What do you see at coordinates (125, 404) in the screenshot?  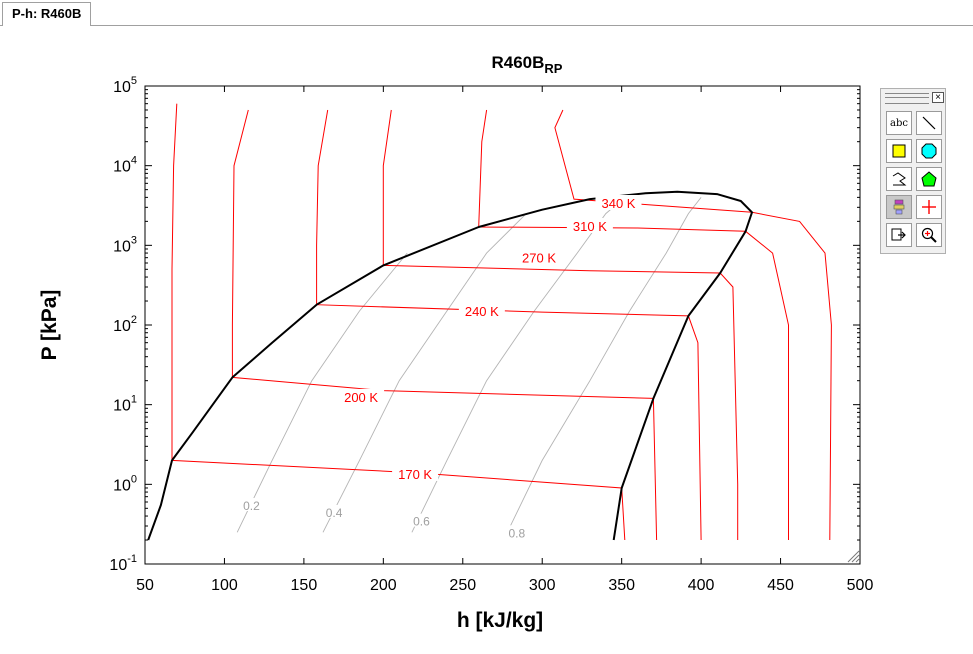 I see `y-tick-label: 10¹` at bounding box center [125, 404].